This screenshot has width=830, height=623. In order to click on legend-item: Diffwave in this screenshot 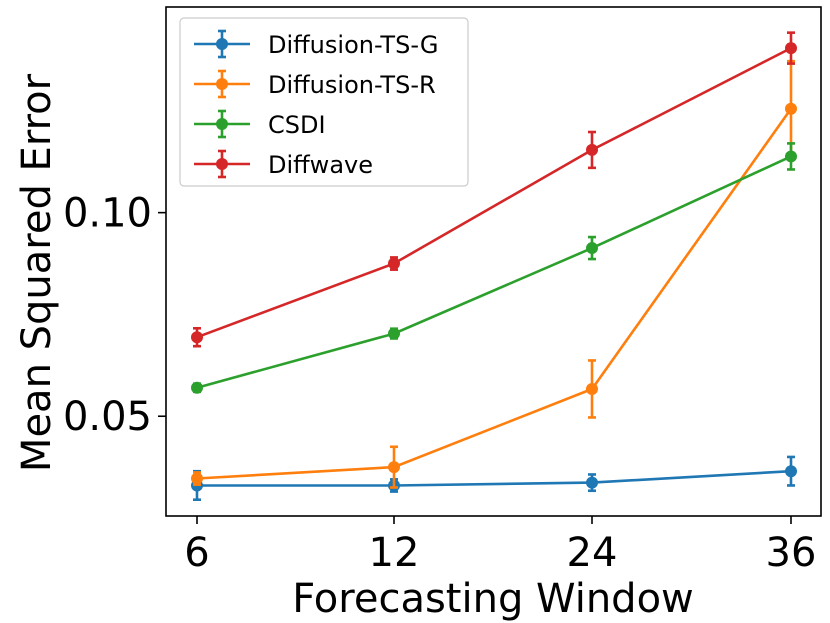, I will do `click(283, 164)`.